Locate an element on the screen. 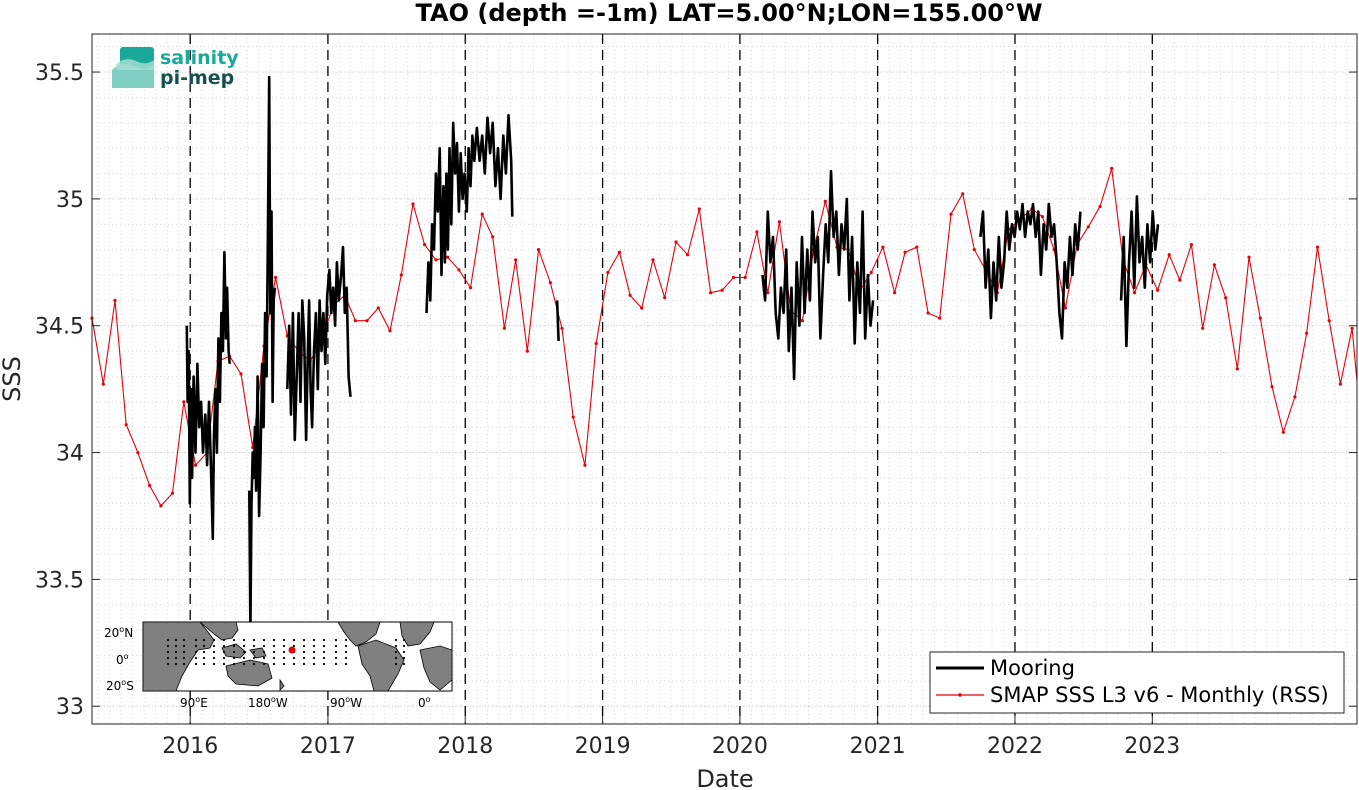 This screenshot has width=1359, height=790. map-lat-labels: 20oN 0o 20oS is located at coordinates (119, 659).